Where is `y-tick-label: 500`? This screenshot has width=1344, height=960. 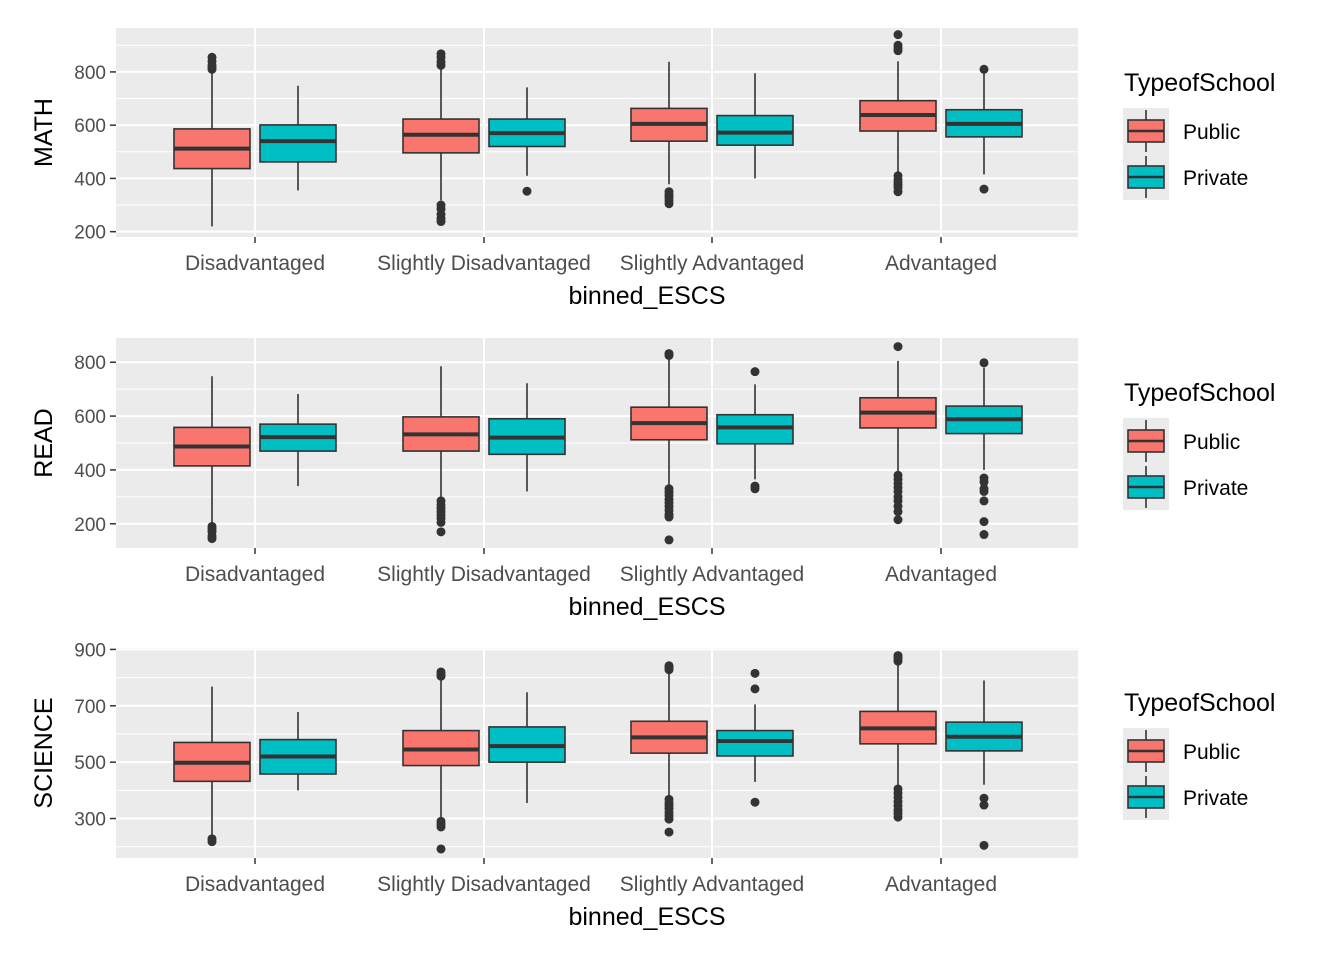
y-tick-label: 500 is located at coordinates (90, 763).